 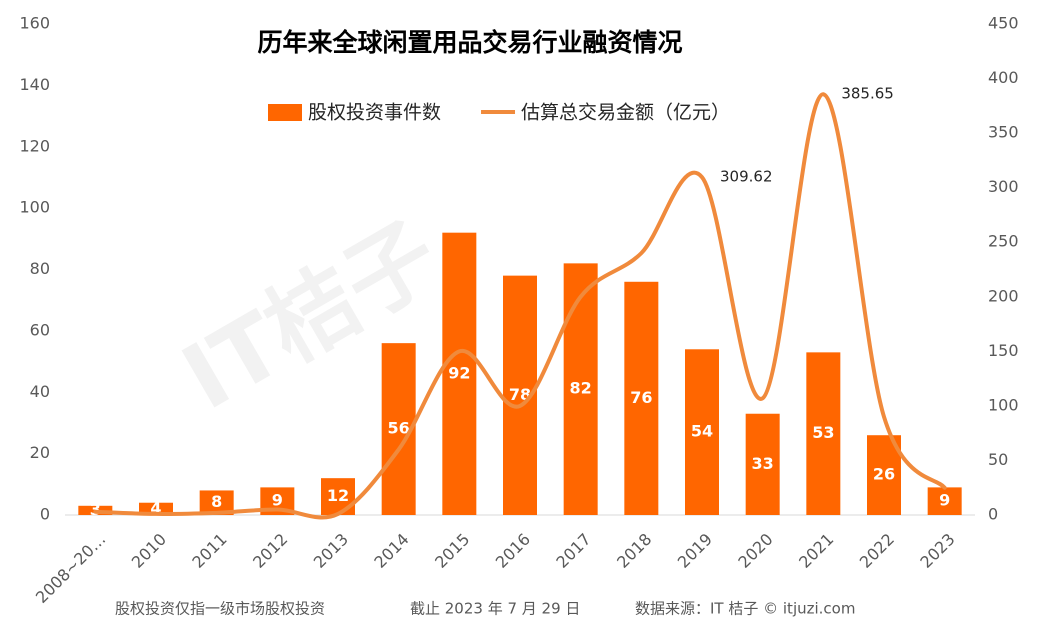 I want to click on x-tick-label: 2011, so click(x=209, y=551).